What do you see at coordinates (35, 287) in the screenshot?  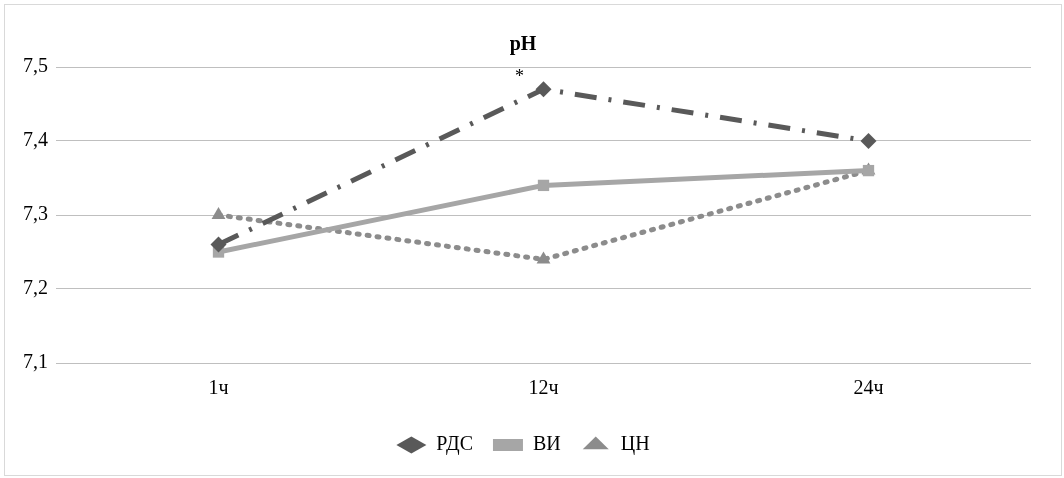 I see `y-tick-label: 7,2` at bounding box center [35, 287].